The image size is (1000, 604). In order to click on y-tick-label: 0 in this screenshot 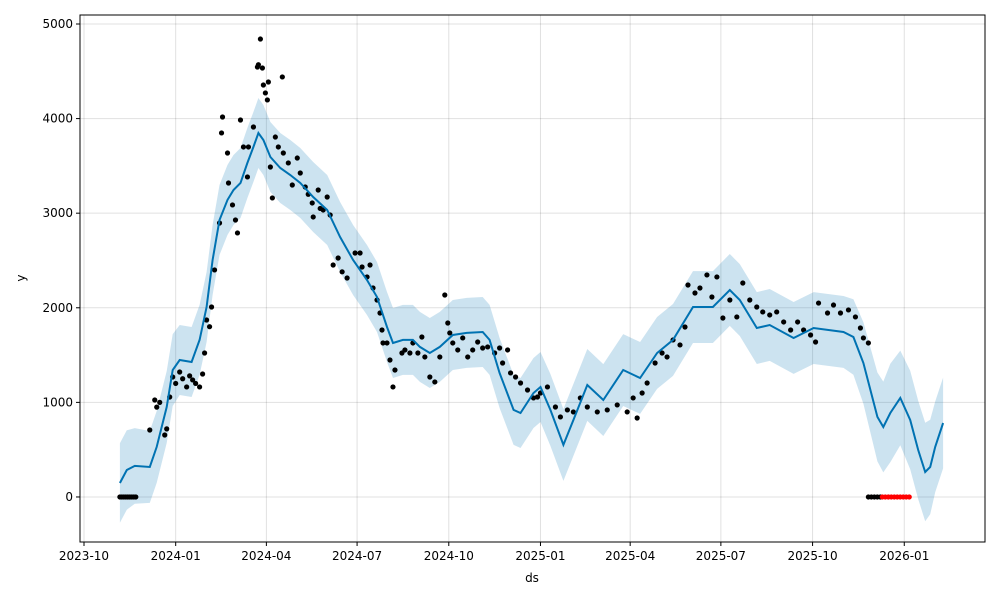, I will do `click(69, 497)`.